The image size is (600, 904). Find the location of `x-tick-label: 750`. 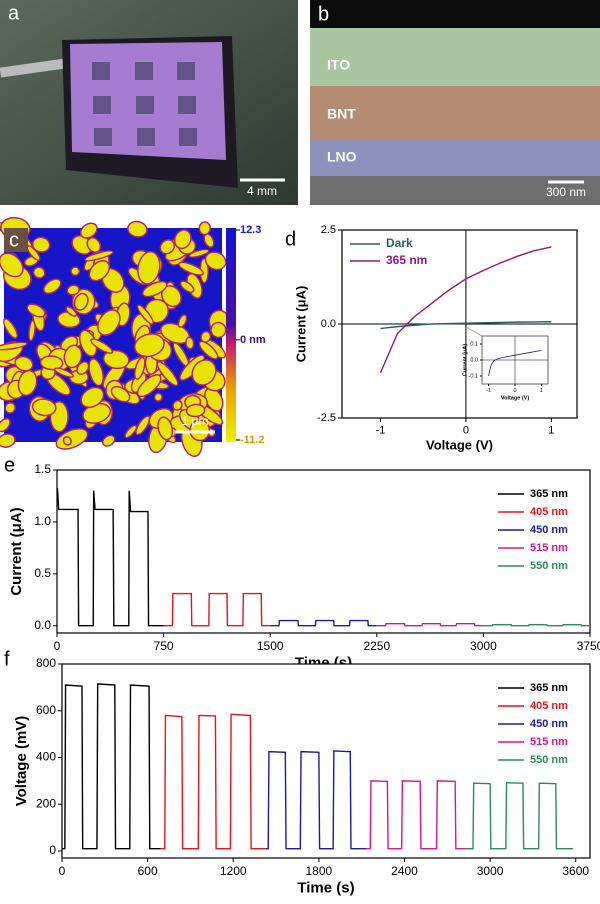

x-tick-label: 750 is located at coordinates (164, 646).